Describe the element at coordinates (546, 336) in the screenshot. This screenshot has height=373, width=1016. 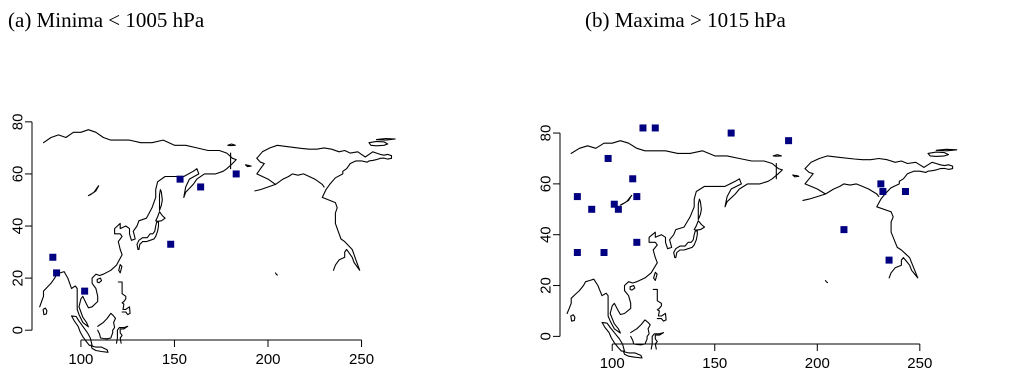
I see `panel-b-y-tick-label: 0` at that location.